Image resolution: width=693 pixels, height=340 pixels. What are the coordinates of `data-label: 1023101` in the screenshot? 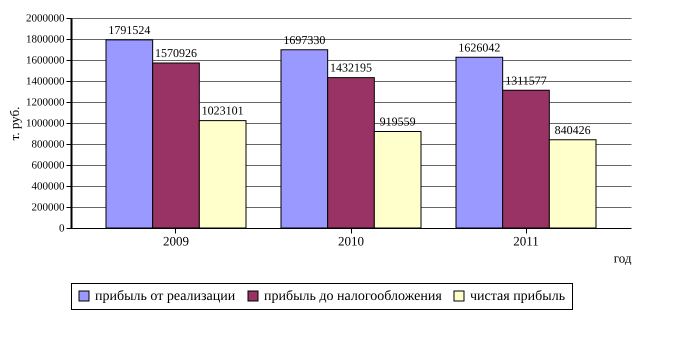 It's located at (223, 111).